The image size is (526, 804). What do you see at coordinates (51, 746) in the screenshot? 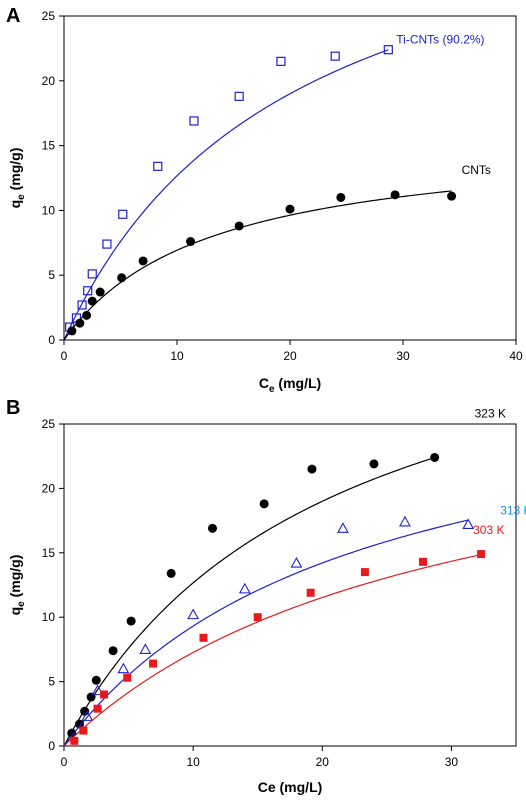
I see `y-tick-label: 0` at bounding box center [51, 746].